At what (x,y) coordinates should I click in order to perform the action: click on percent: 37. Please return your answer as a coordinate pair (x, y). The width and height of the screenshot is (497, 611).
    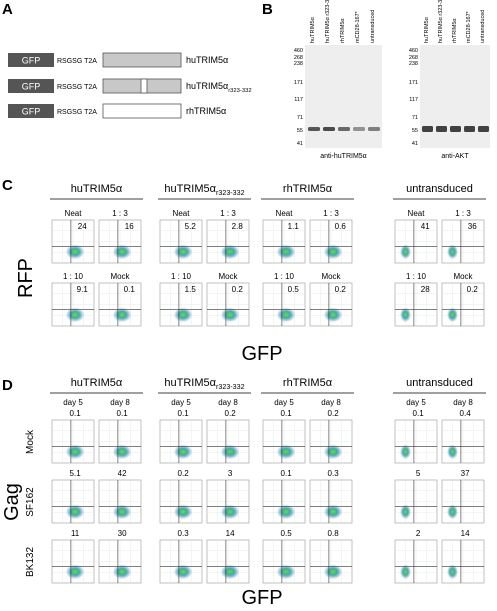
    Looking at the image, I should click on (465, 473).